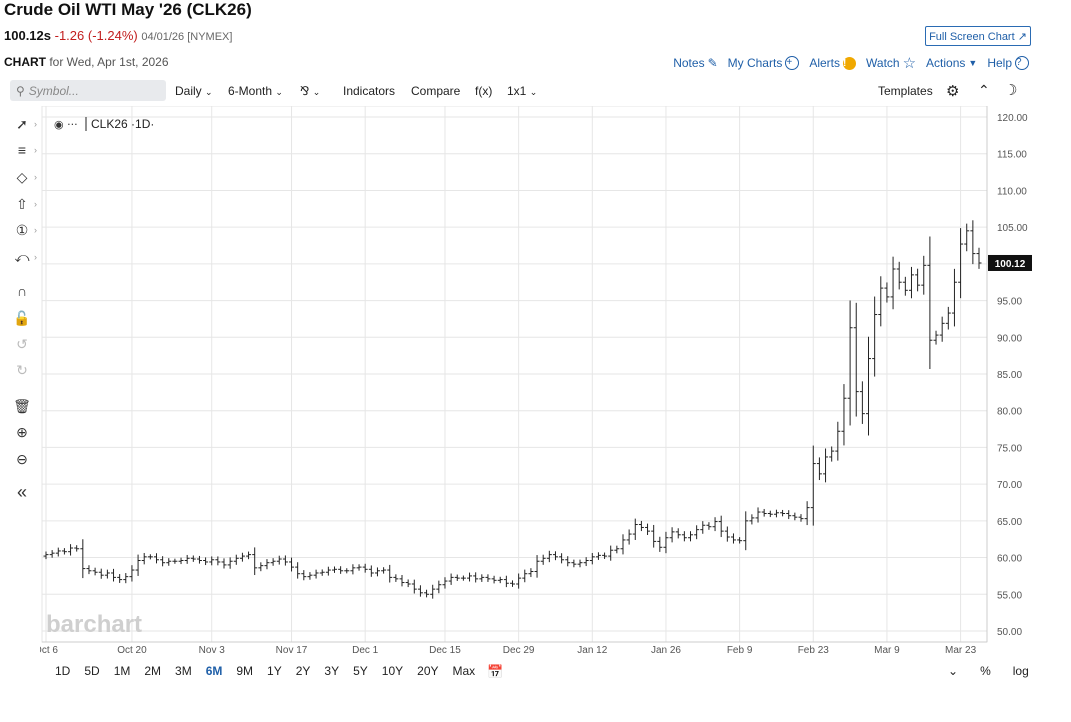 This screenshot has width=1071, height=722. Describe the element at coordinates (22, 406) in the screenshot. I see `trash-icon: 🗑` at that location.